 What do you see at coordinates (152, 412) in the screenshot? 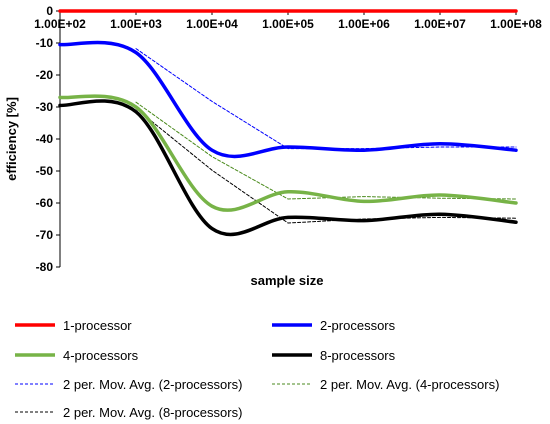
I see `legend-label: 2 per. Mov. Avg. (8-processors)` at bounding box center [152, 412].